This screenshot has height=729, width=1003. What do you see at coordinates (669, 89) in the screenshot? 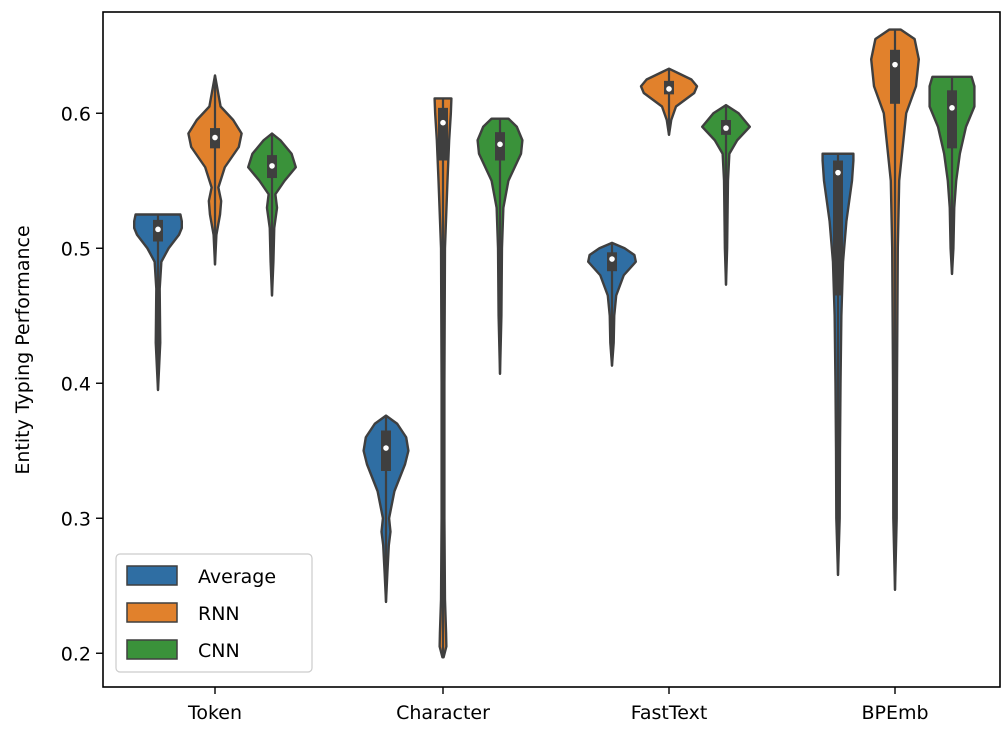
I see `violin-median-rnn-fasttext` at bounding box center [669, 89].